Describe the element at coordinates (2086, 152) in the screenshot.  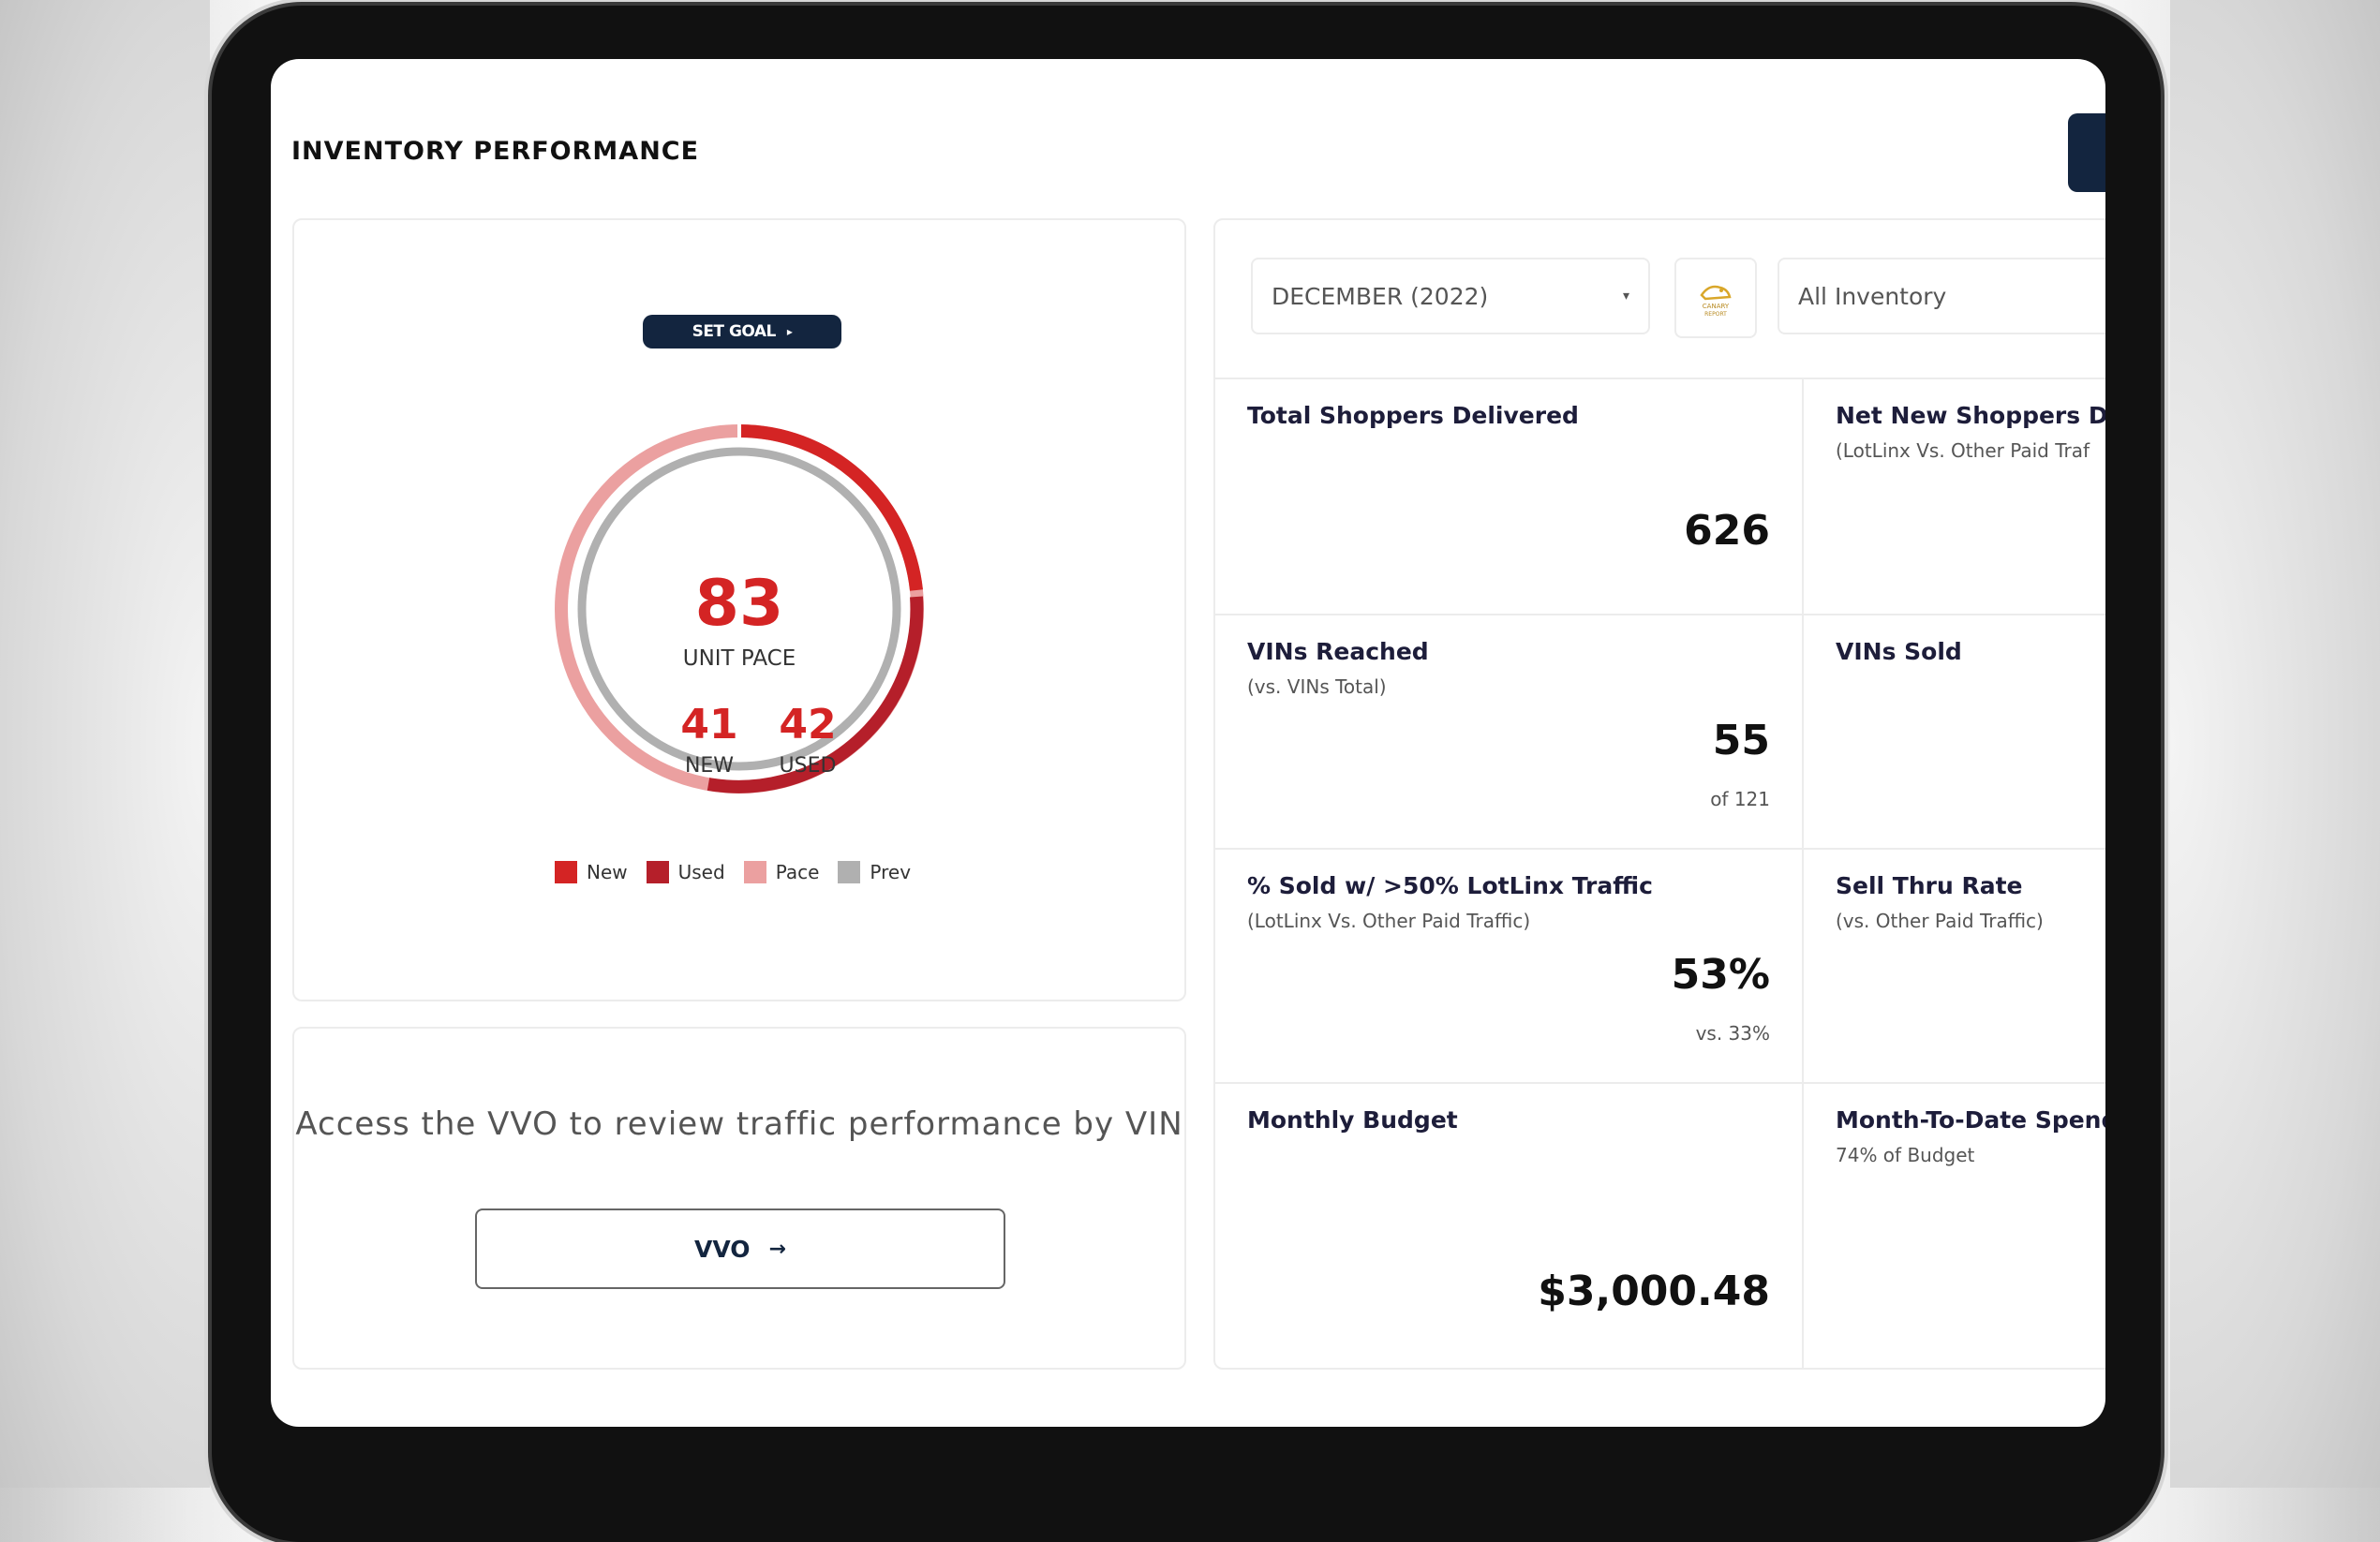
I see `top-right-button` at that location.